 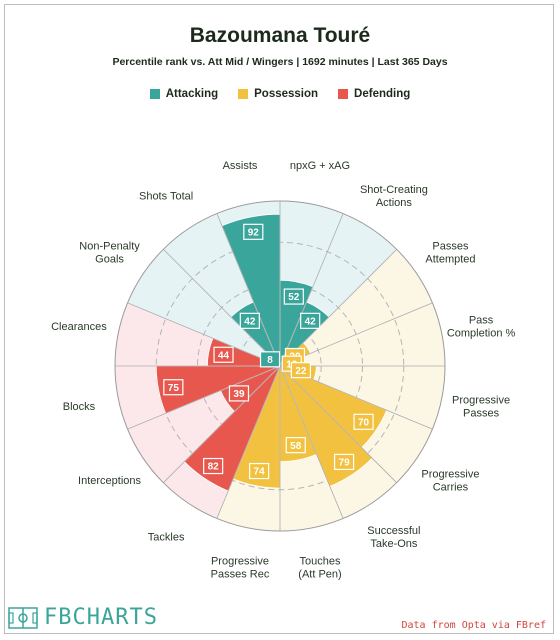 I want to click on category-label: Progressive Passes, so click(x=481, y=406).